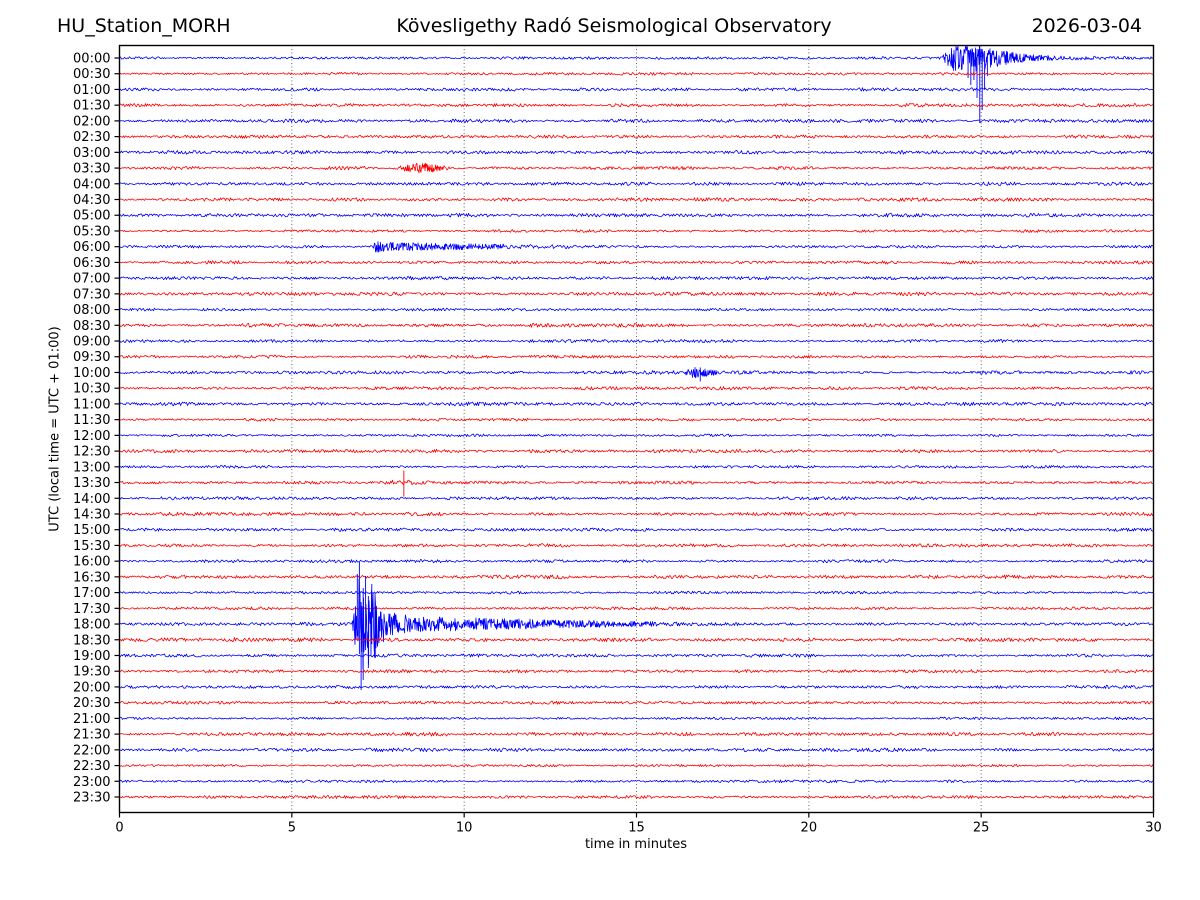 Image resolution: width=1200 pixels, height=900 pixels. I want to click on y-tick-label: 18:00, so click(91, 625).